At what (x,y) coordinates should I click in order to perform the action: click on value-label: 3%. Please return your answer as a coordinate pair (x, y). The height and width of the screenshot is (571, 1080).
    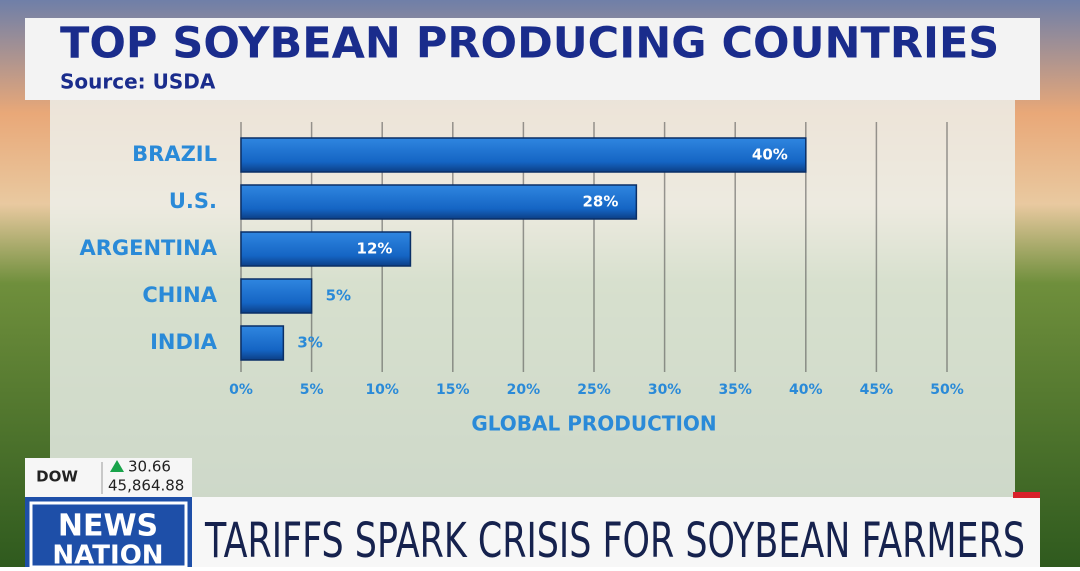
    Looking at the image, I should click on (309, 343).